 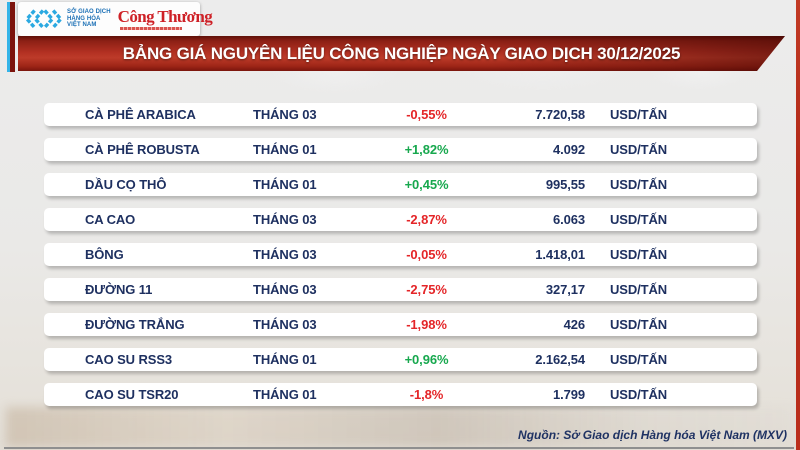 What do you see at coordinates (140, 114) in the screenshot?
I see `commodity-name: CÀ PHÊ ARABICA` at bounding box center [140, 114].